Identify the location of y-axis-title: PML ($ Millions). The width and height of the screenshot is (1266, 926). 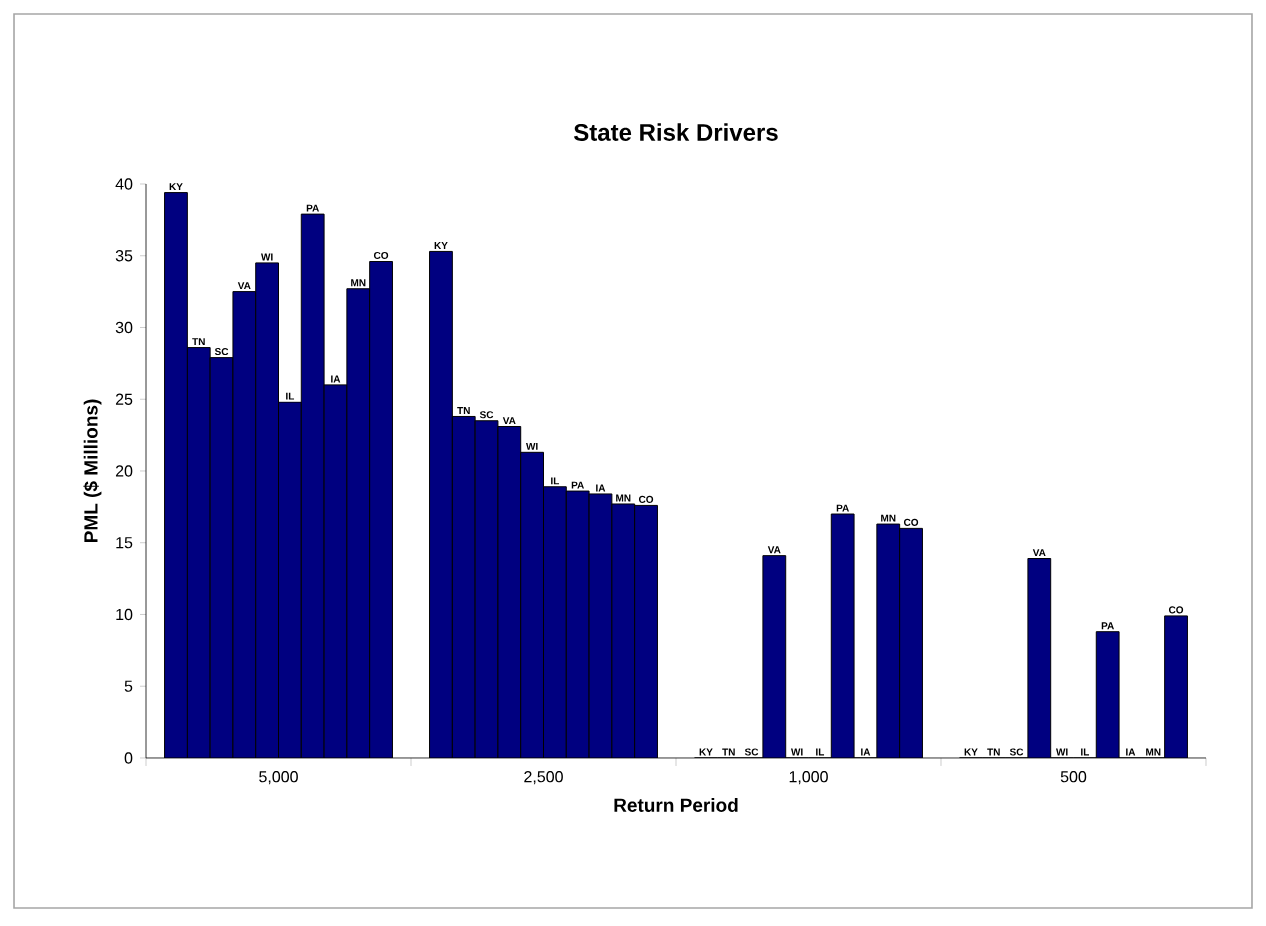
(92, 470).